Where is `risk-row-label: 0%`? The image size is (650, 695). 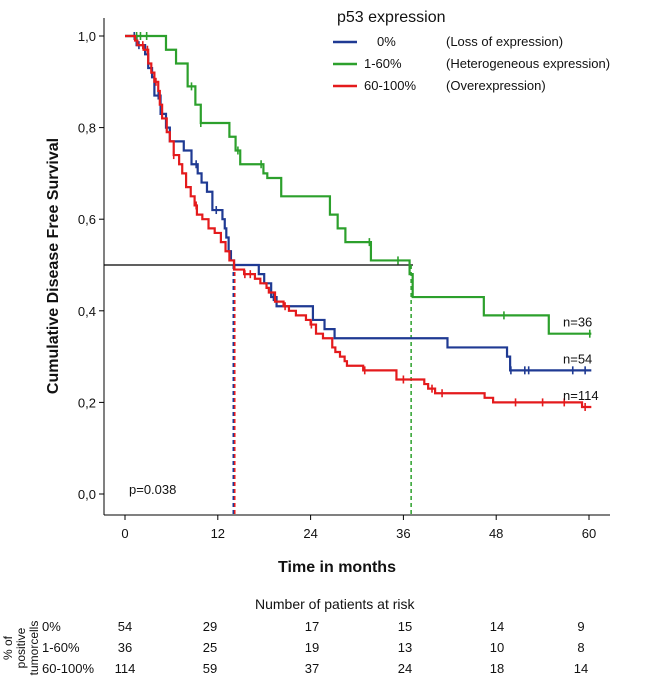
risk-row-label: 0% is located at coordinates (51, 626).